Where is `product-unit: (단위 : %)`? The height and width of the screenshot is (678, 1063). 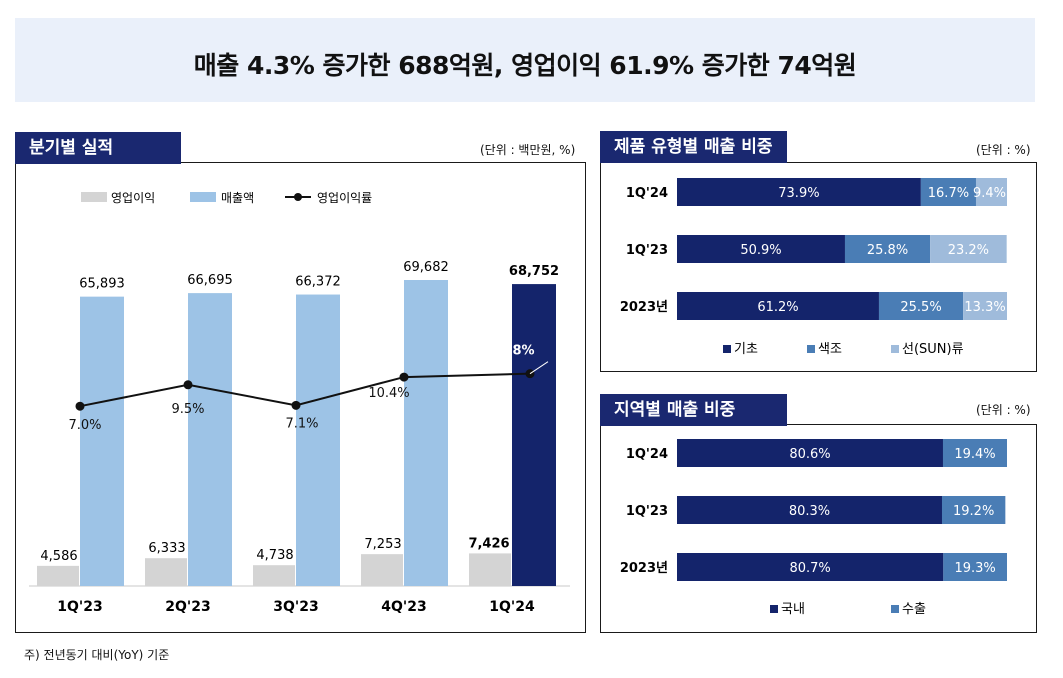 product-unit: (단위 : %) is located at coordinates (1003, 150).